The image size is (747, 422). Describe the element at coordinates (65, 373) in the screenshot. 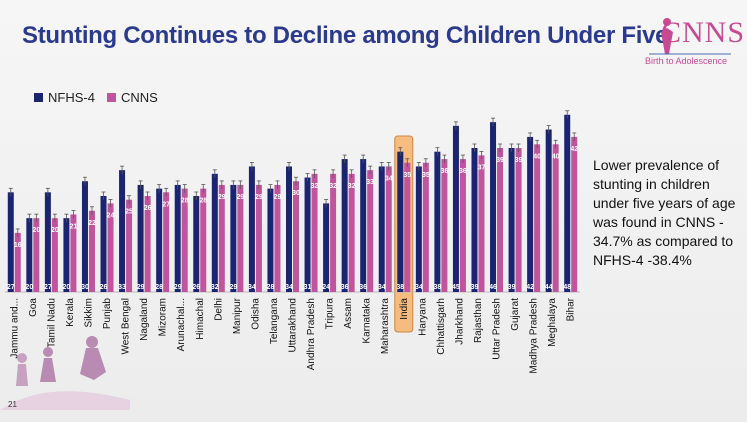

I see `children-silhouette-icon` at that location.